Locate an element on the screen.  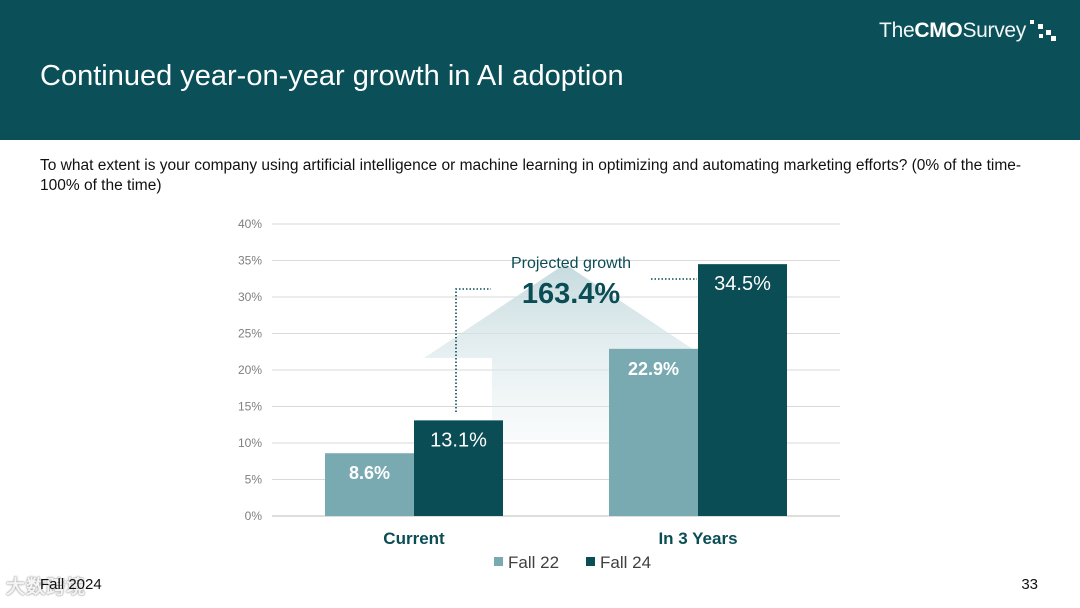
y-tick-label: 25% is located at coordinates (250, 334).